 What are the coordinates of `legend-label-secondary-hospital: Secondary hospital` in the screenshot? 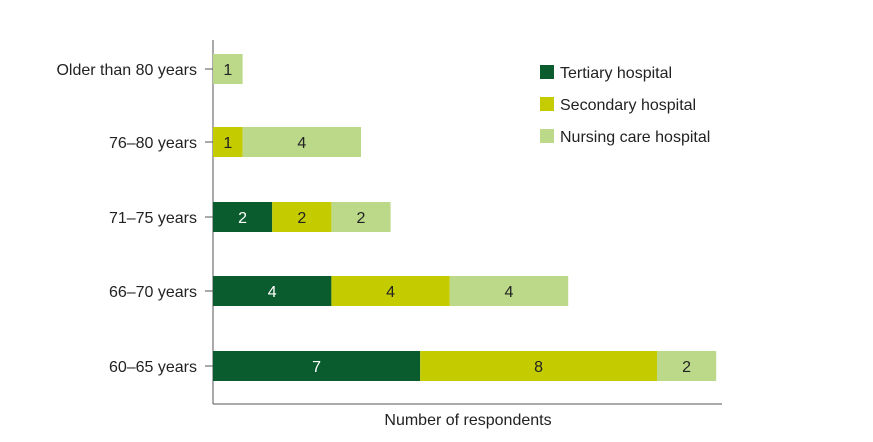 It's located at (628, 105).